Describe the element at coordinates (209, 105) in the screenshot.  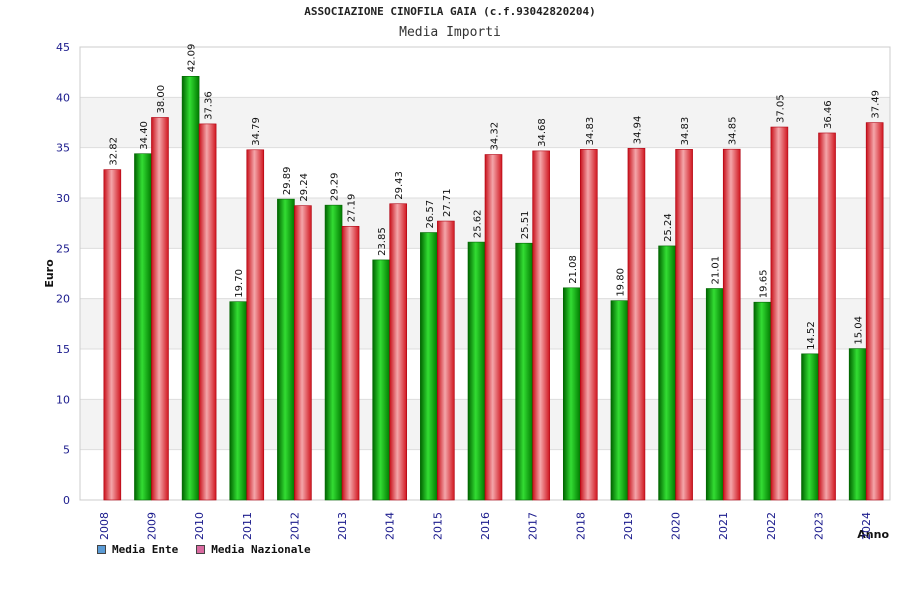
I see `data-label: 37.36` at that location.